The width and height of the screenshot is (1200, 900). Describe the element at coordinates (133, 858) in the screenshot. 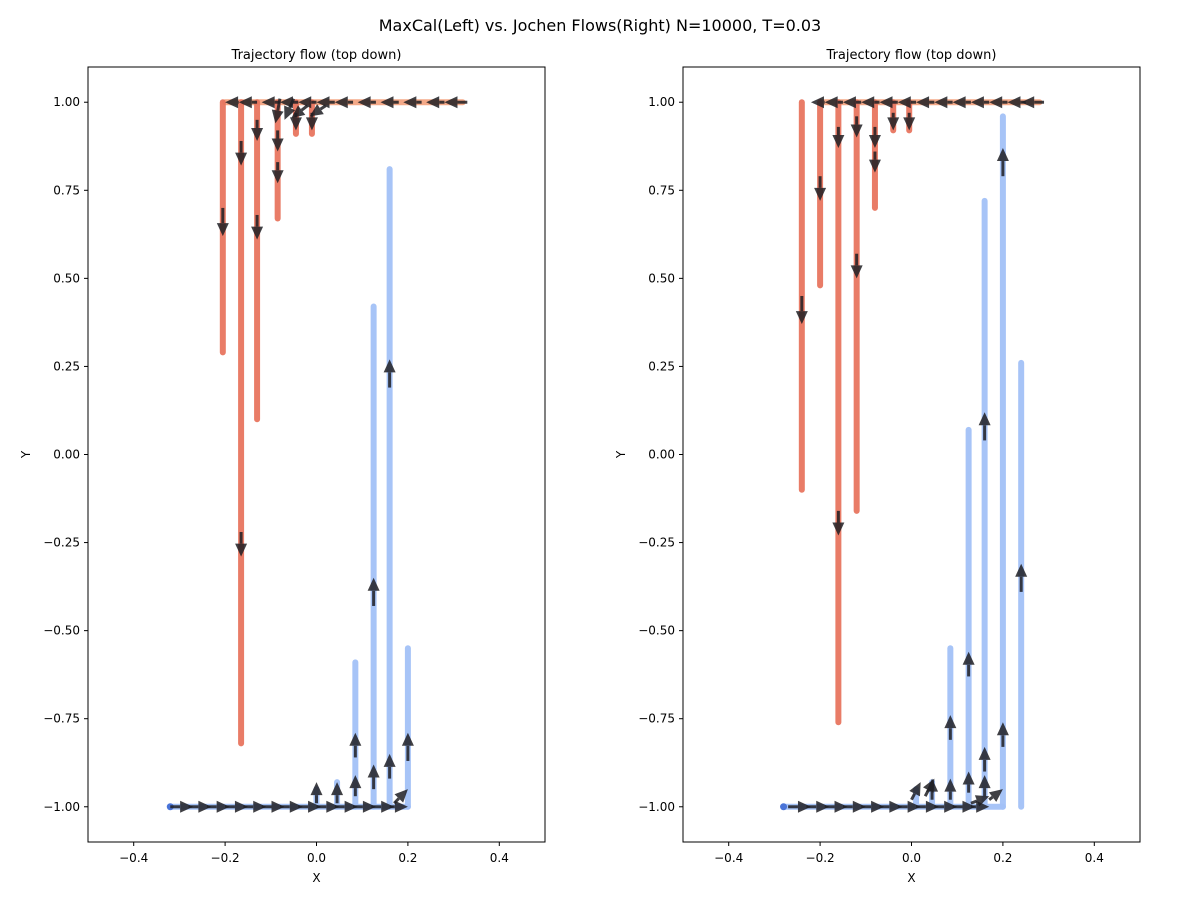

I see `x-tick-label: −0.4` at that location.